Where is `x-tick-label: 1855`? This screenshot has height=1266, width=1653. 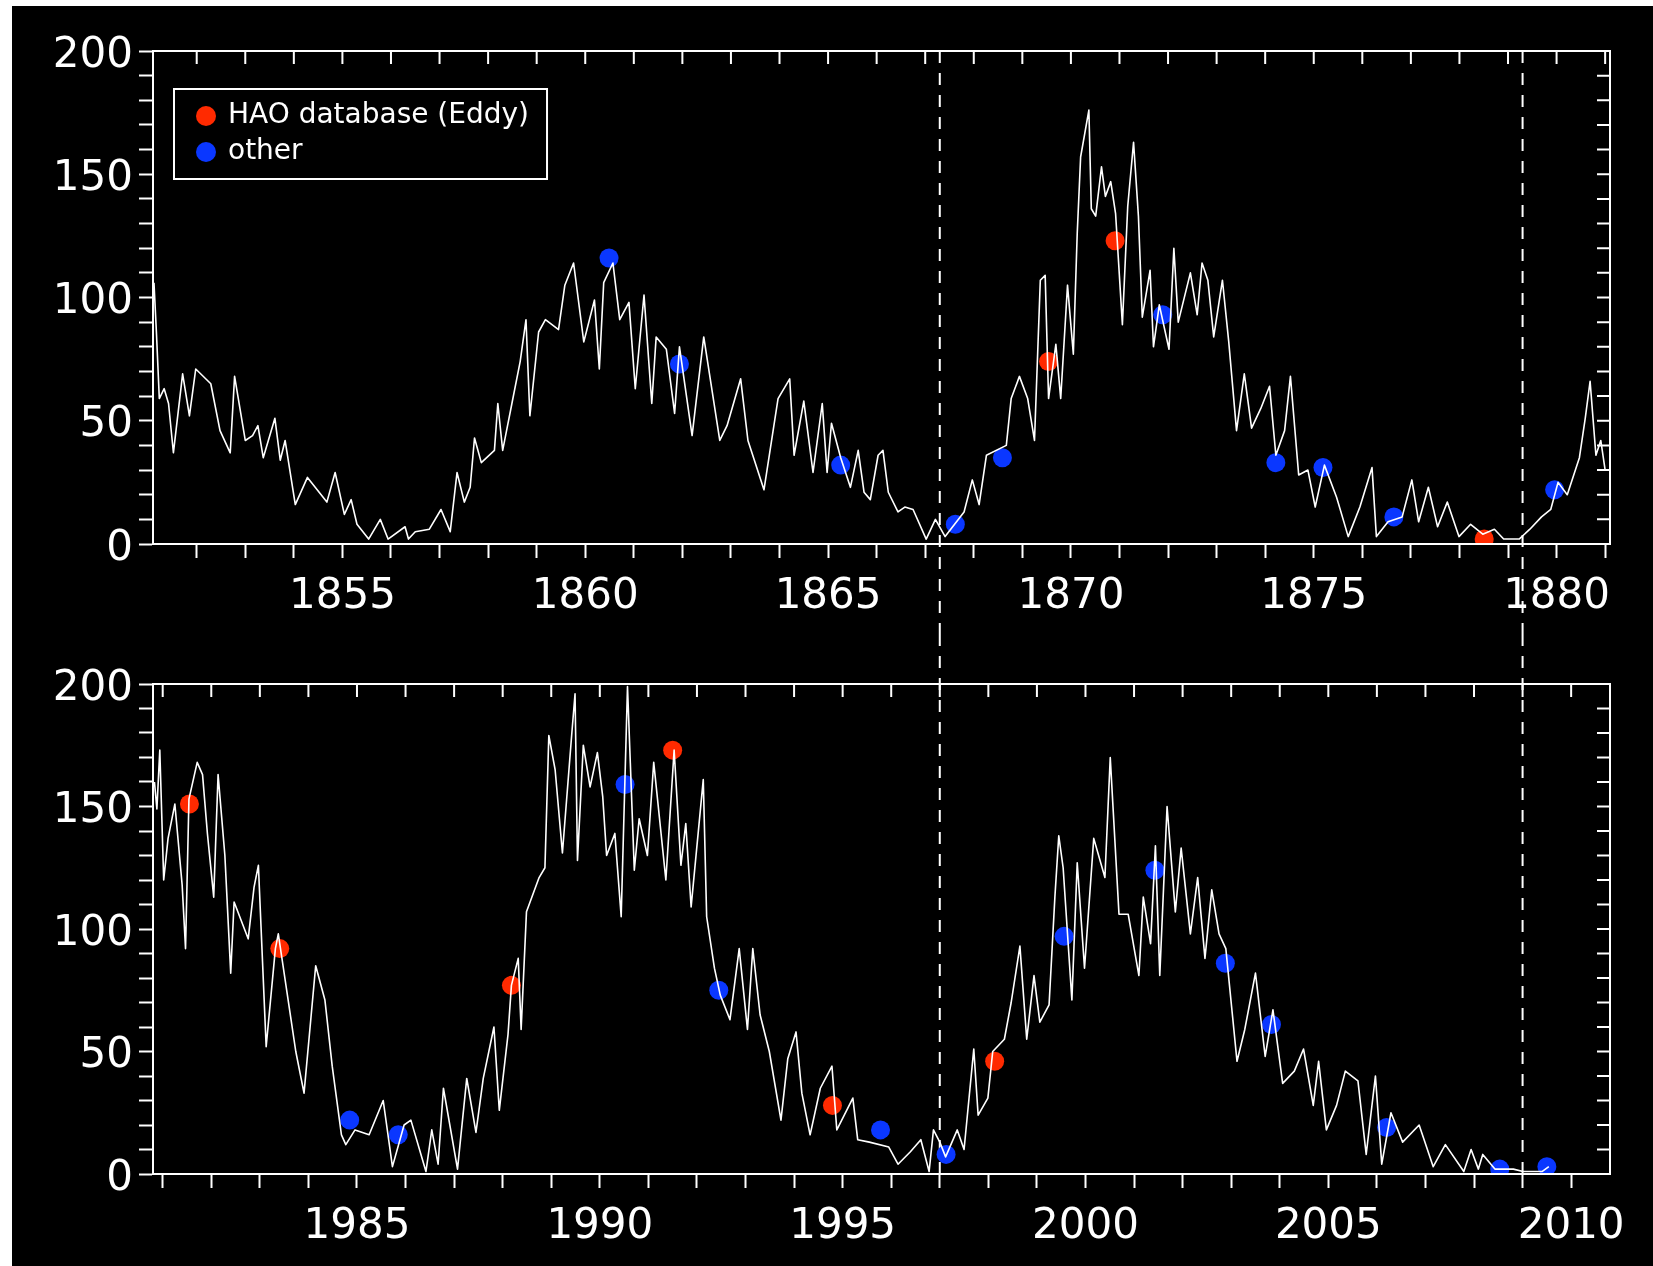 x-tick-label: 1855 is located at coordinates (342, 594).